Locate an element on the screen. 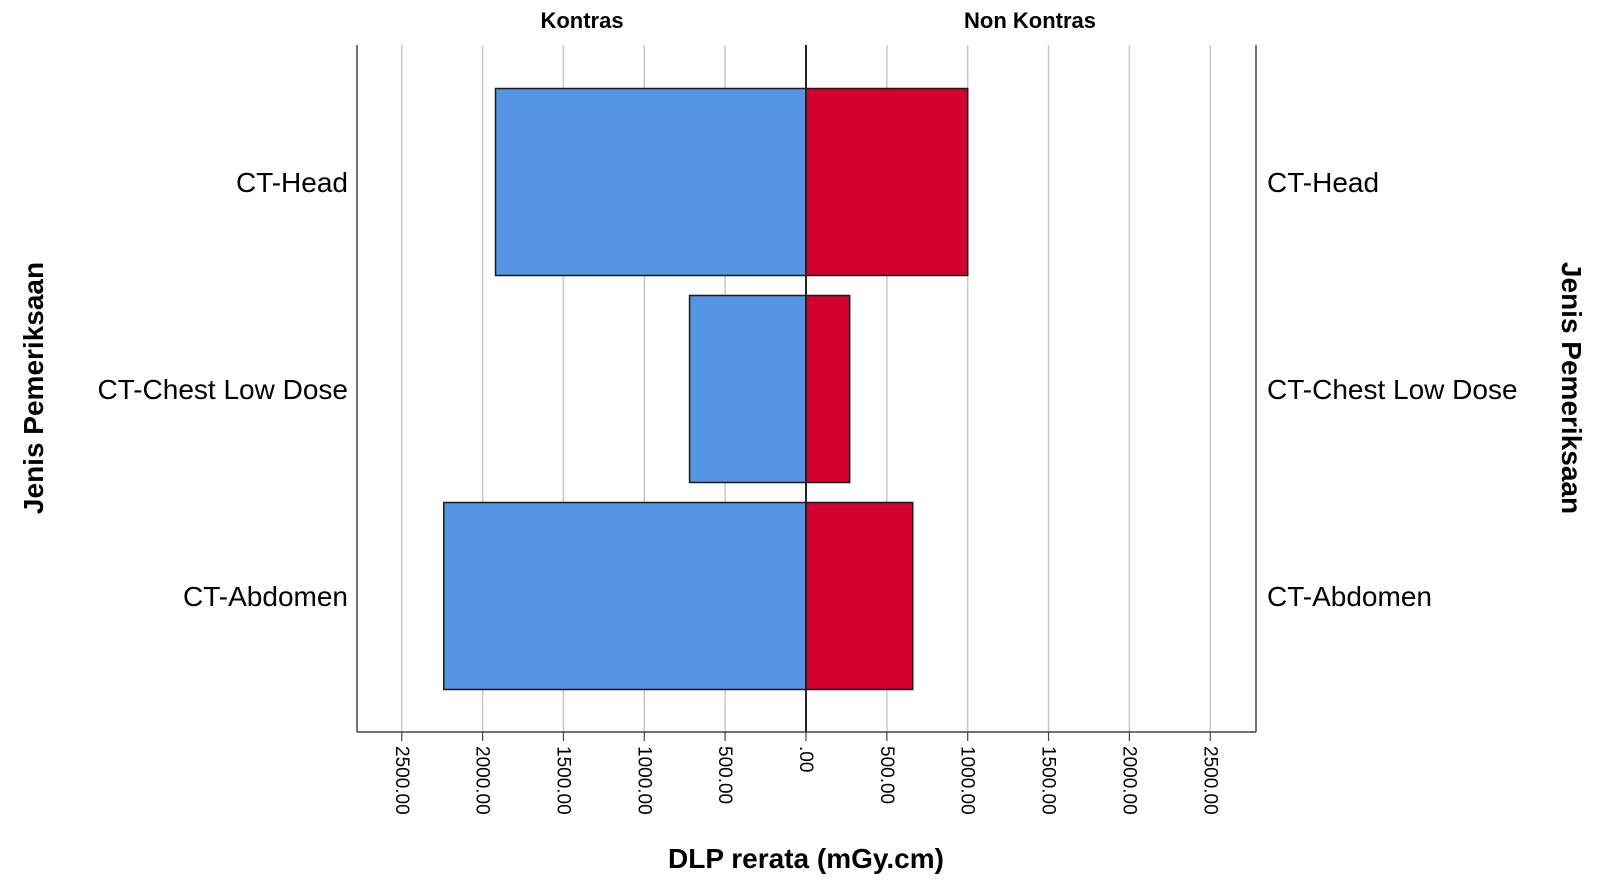 The height and width of the screenshot is (885, 1600). tick-label-right-1500: 1500.00 is located at coordinates (1048, 780).